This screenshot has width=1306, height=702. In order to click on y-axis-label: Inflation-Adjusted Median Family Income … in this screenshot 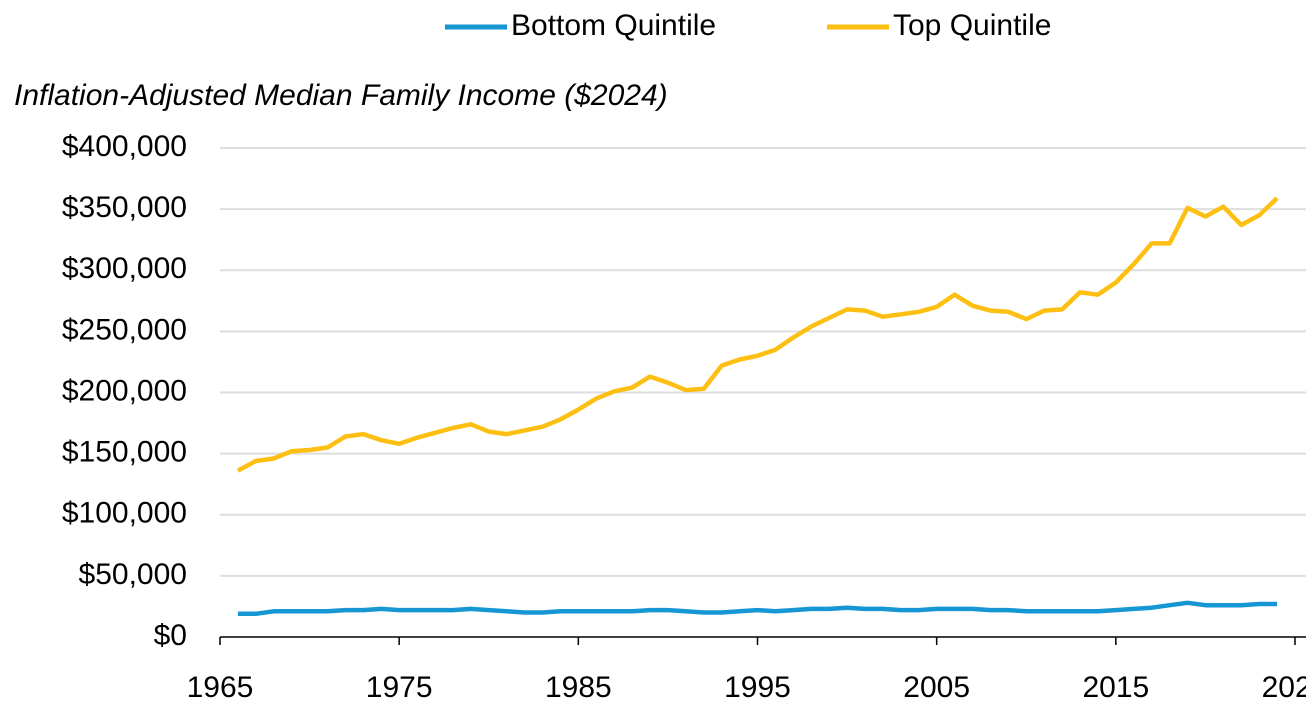, I will do `click(341, 95)`.